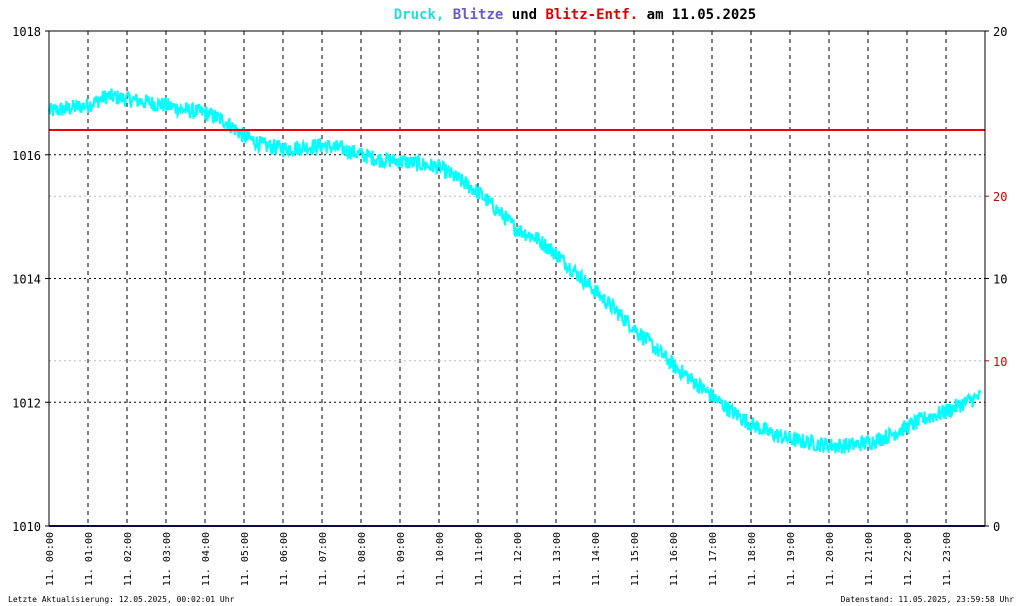  What do you see at coordinates (635, 559) in the screenshot?
I see `x-tick-label: 11. 15:00` at bounding box center [635, 559].